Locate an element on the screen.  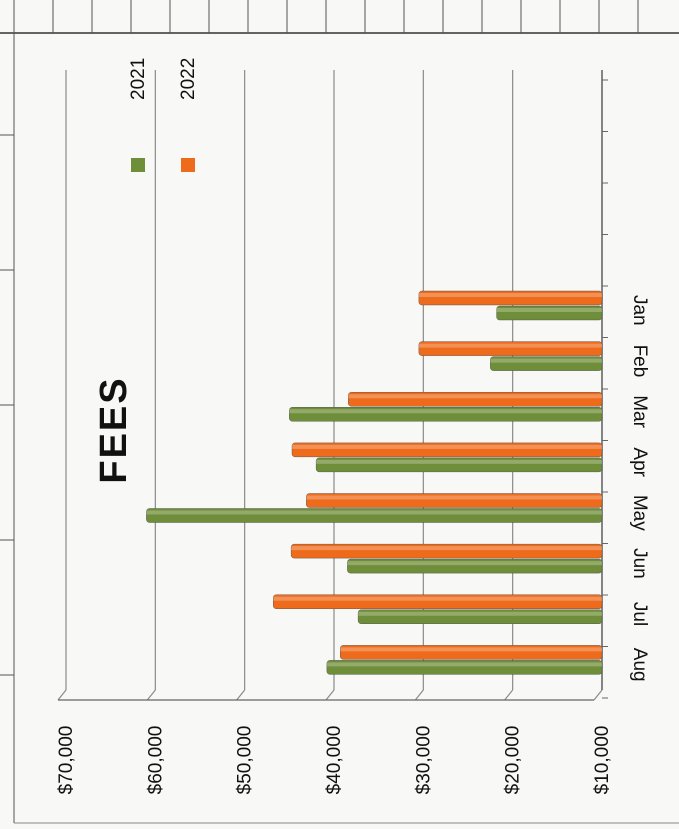
category-label-Jan: Jan is located at coordinates (639, 310).